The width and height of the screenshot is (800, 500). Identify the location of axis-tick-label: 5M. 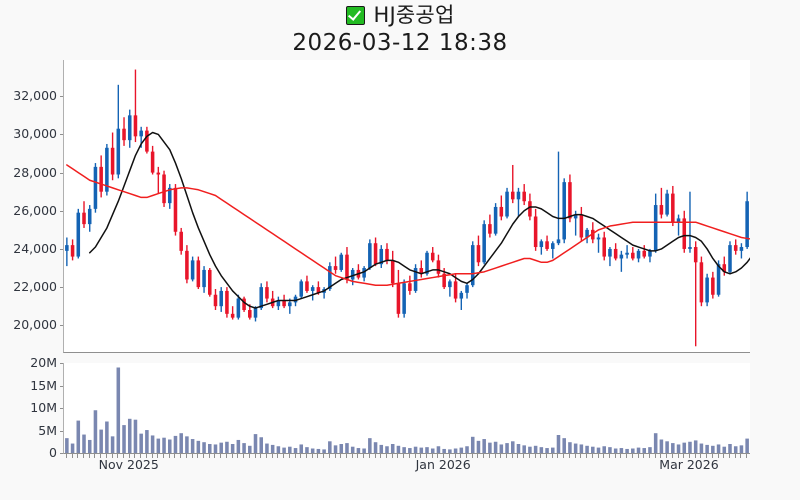
(47, 430).